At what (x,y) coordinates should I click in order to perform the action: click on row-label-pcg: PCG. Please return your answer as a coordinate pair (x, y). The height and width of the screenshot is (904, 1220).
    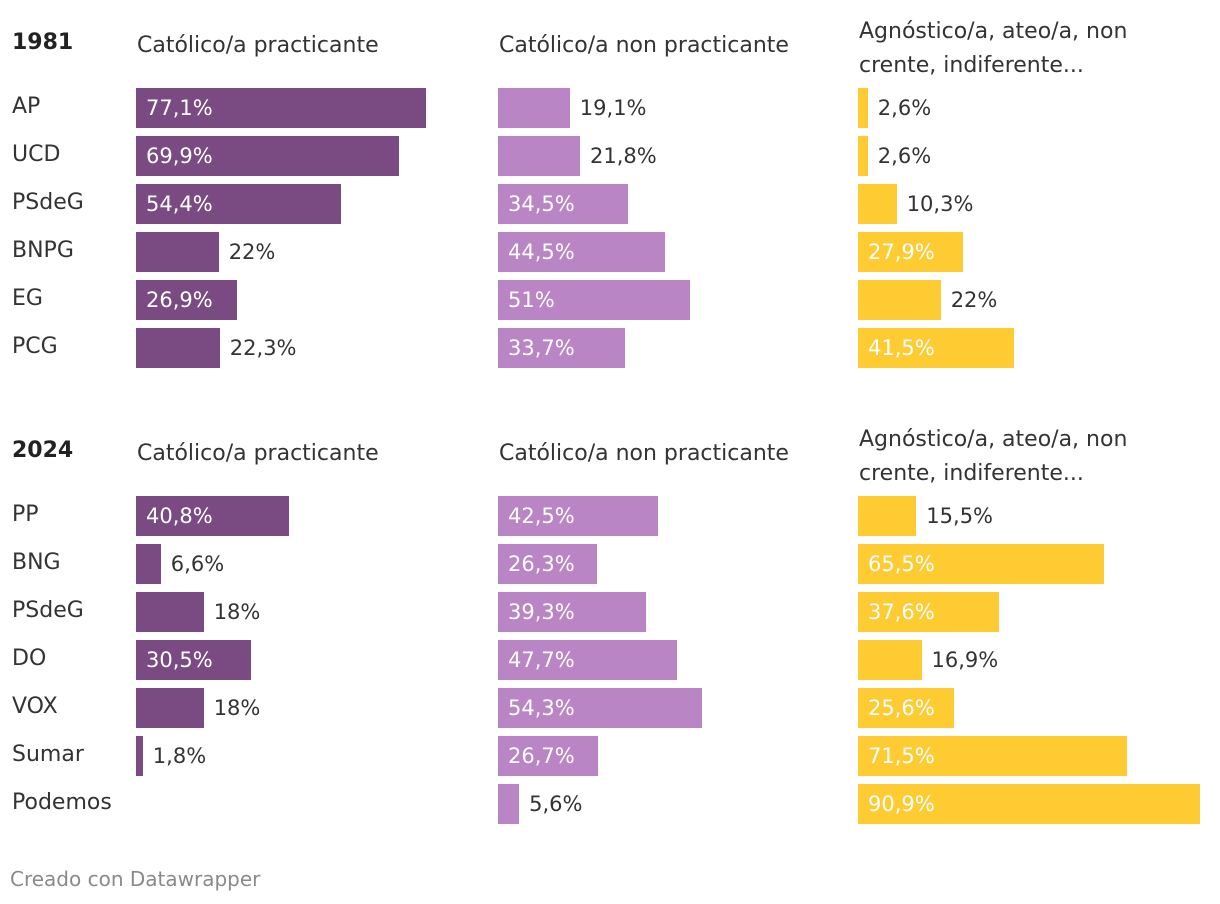
    Looking at the image, I should click on (35, 346).